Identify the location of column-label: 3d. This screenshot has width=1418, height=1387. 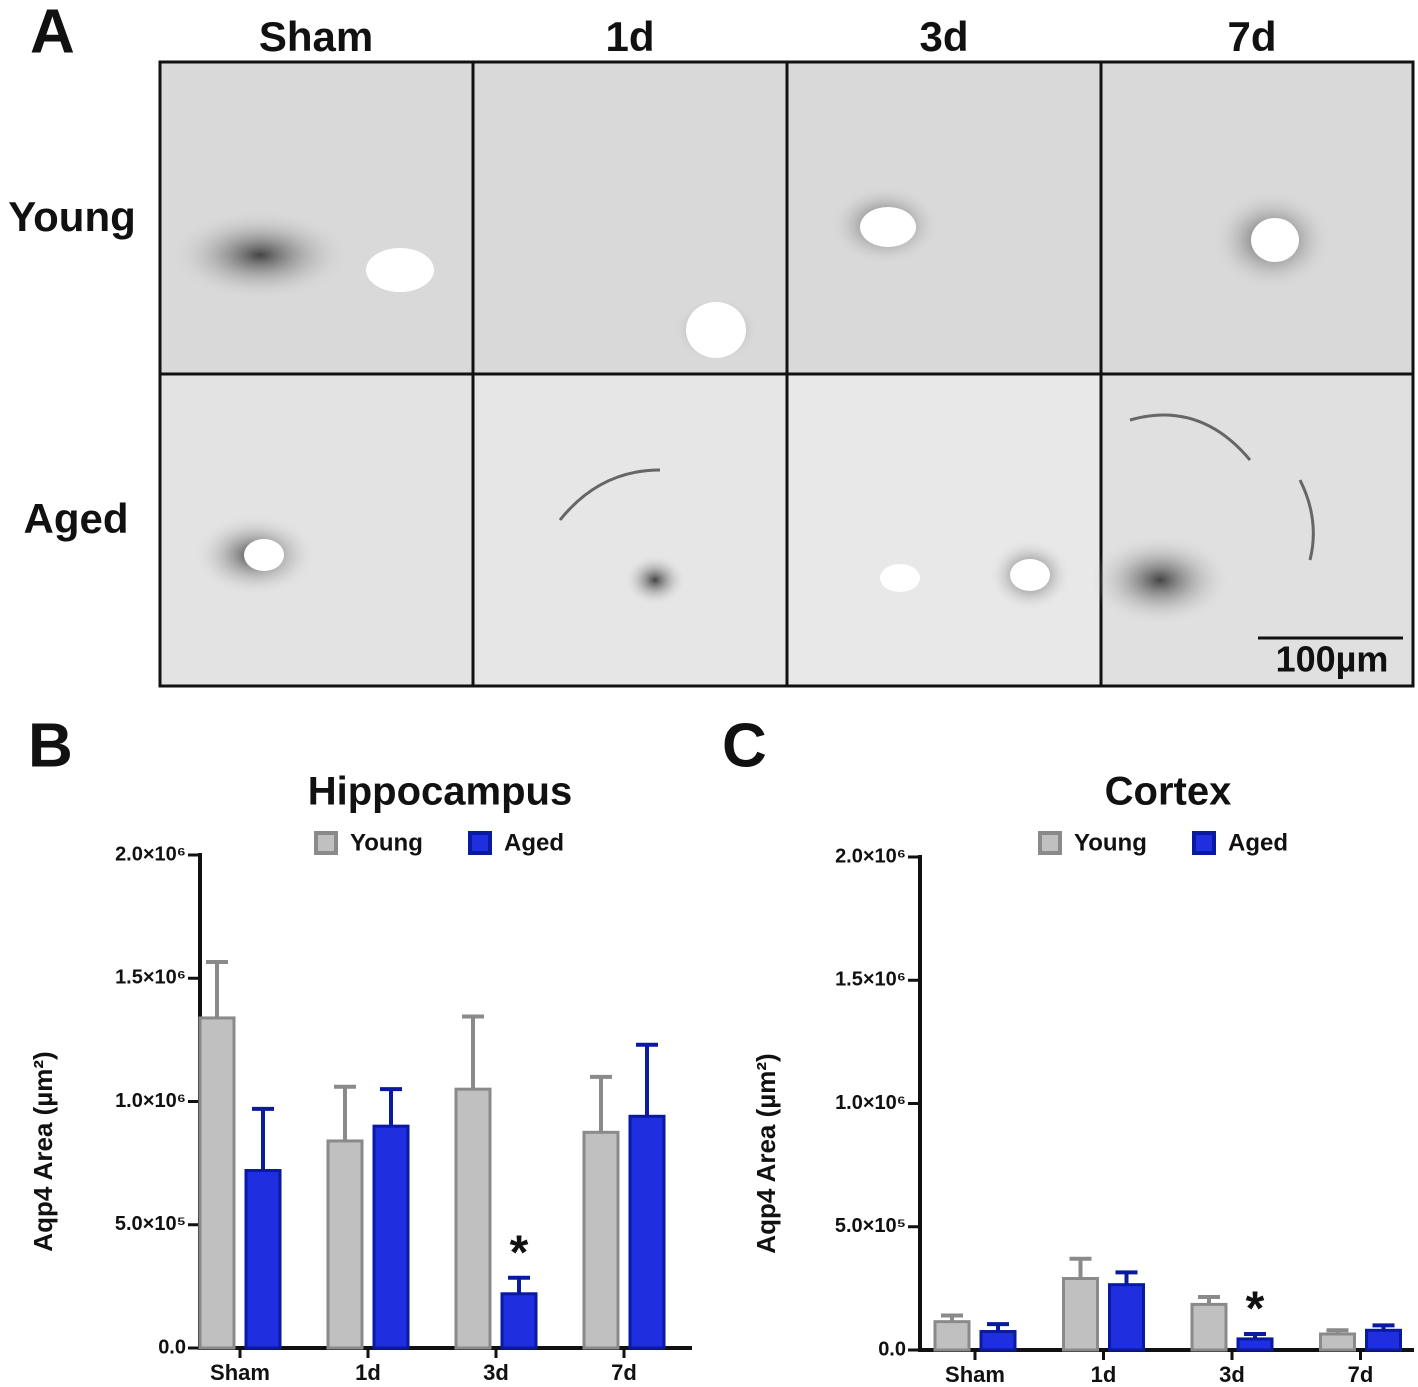
(943, 36).